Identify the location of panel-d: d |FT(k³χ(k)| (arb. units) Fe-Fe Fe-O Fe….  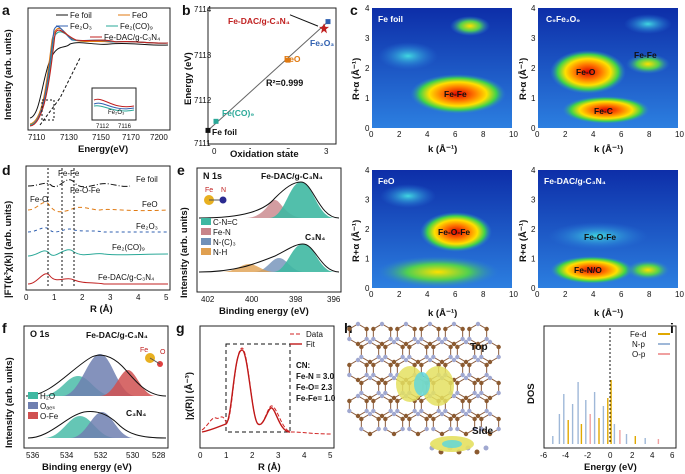
(87, 240).